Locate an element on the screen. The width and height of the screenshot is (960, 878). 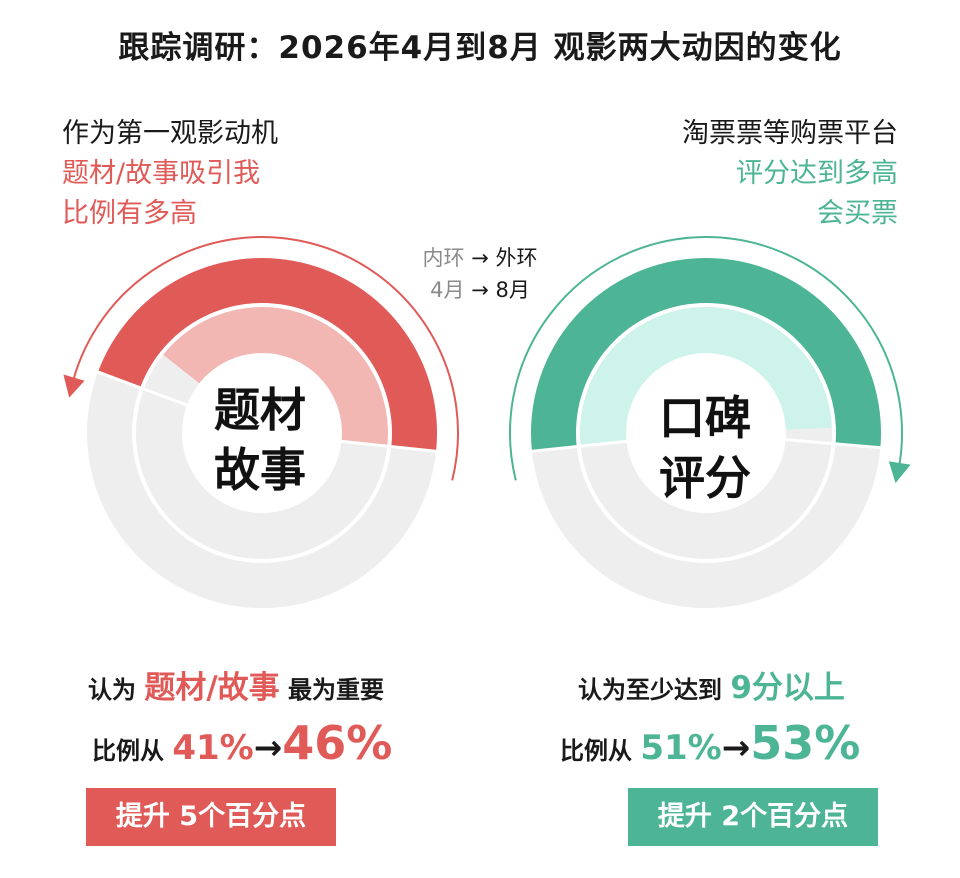
right-center-line2: 评分 is located at coordinates (705, 478).